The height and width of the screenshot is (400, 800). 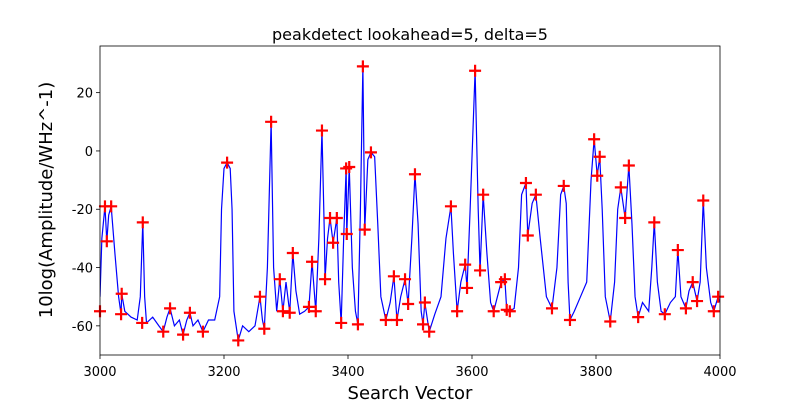 What do you see at coordinates (99, 372) in the screenshot?
I see `x-tick-label: 3000` at bounding box center [99, 372].